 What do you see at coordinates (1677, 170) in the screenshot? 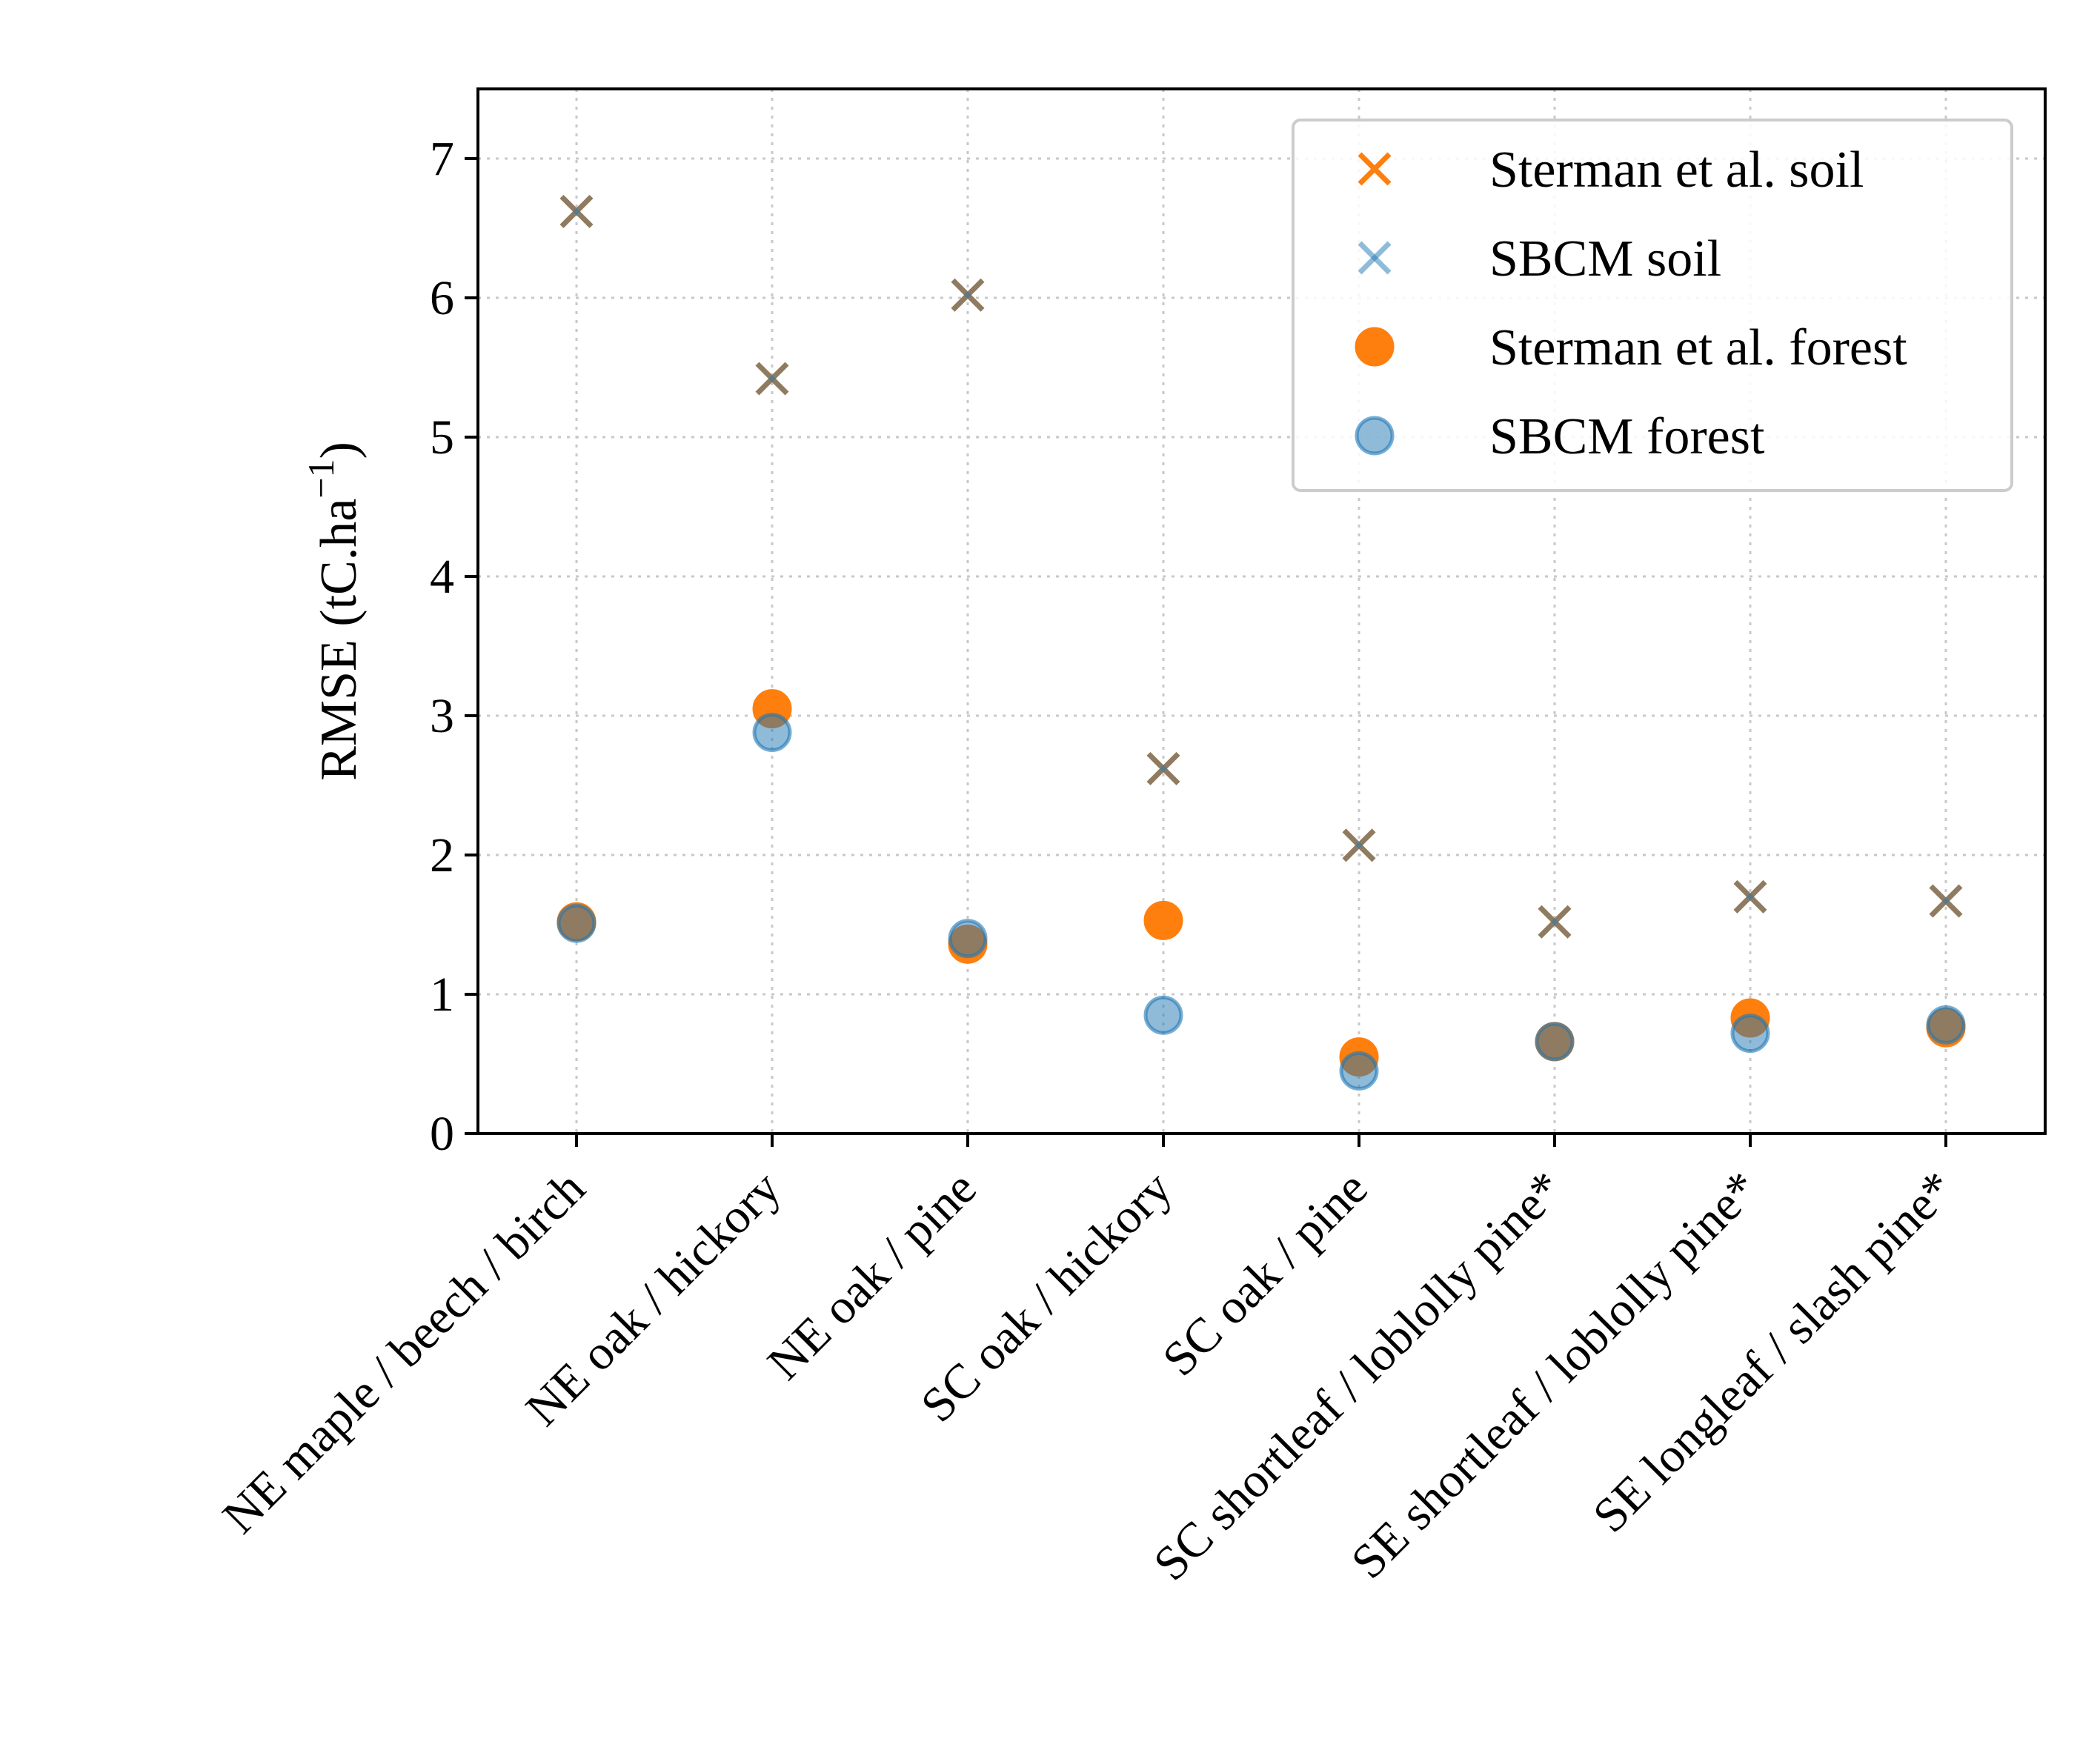
I see `legend-label-sterman-et-al-soil: Sterman et al. soil` at bounding box center [1677, 170].